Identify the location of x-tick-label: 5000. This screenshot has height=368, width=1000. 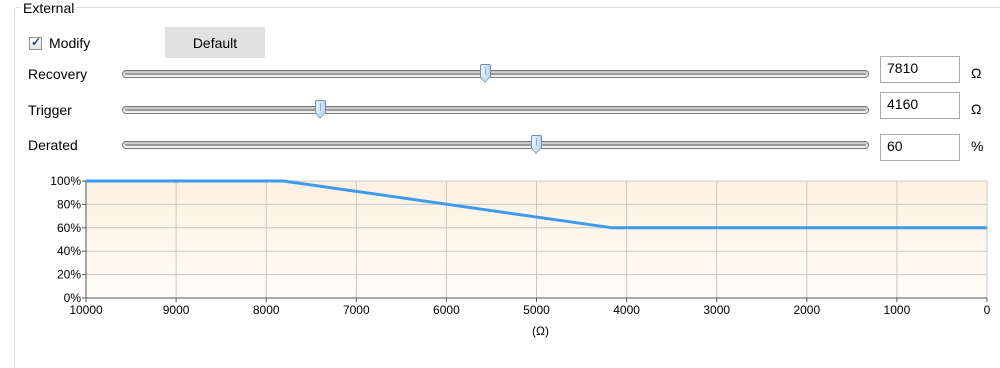
(536, 310).